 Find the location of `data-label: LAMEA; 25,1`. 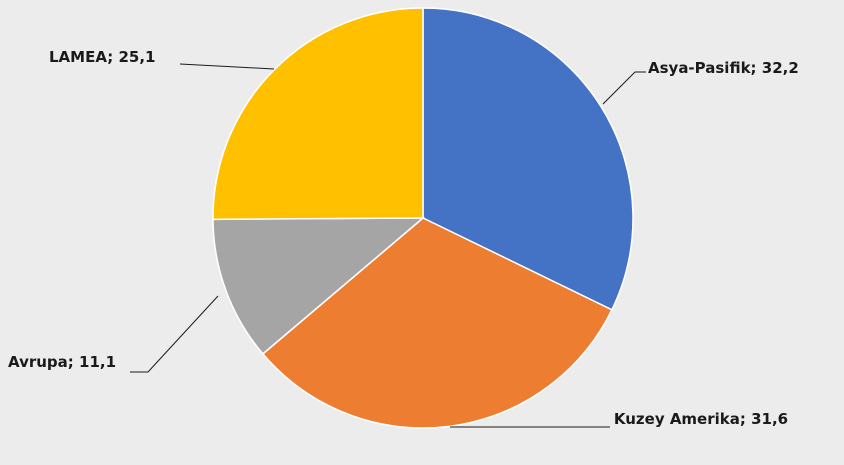

data-label: LAMEA; 25,1 is located at coordinates (102, 57).